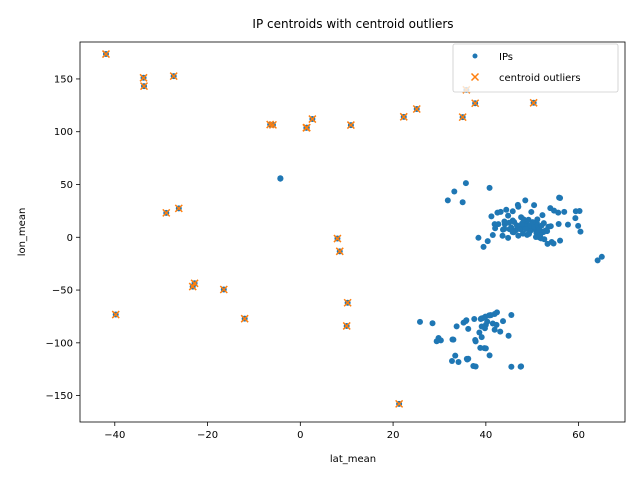 The image size is (640, 480). I want to click on x-axis-label: lat_mean, so click(353, 459).